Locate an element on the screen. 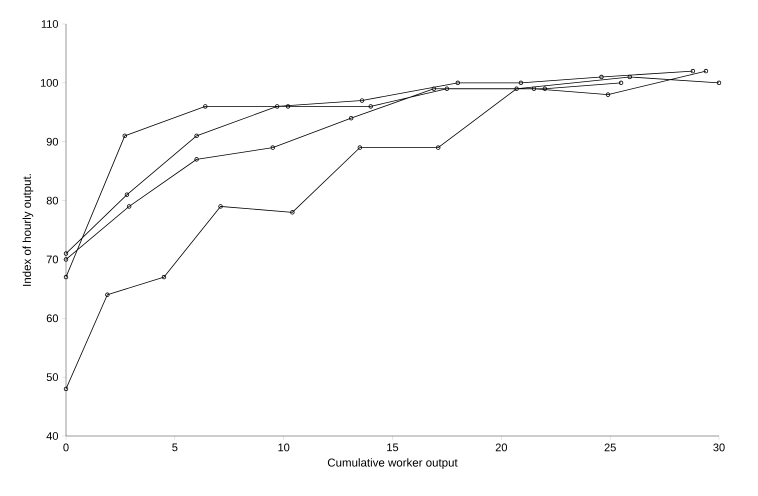 The image size is (758, 496). x-tick-label: 0 is located at coordinates (66, 448).